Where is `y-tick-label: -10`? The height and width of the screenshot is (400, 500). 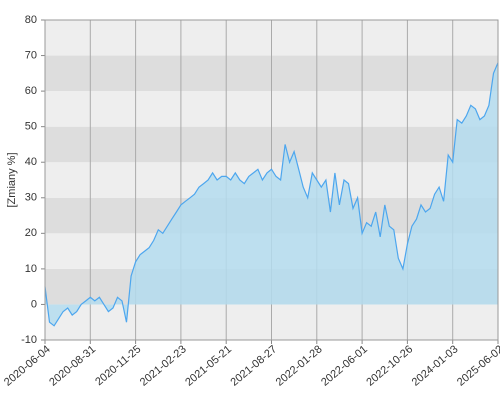 y-tick-label: -10 is located at coordinates (29, 340).